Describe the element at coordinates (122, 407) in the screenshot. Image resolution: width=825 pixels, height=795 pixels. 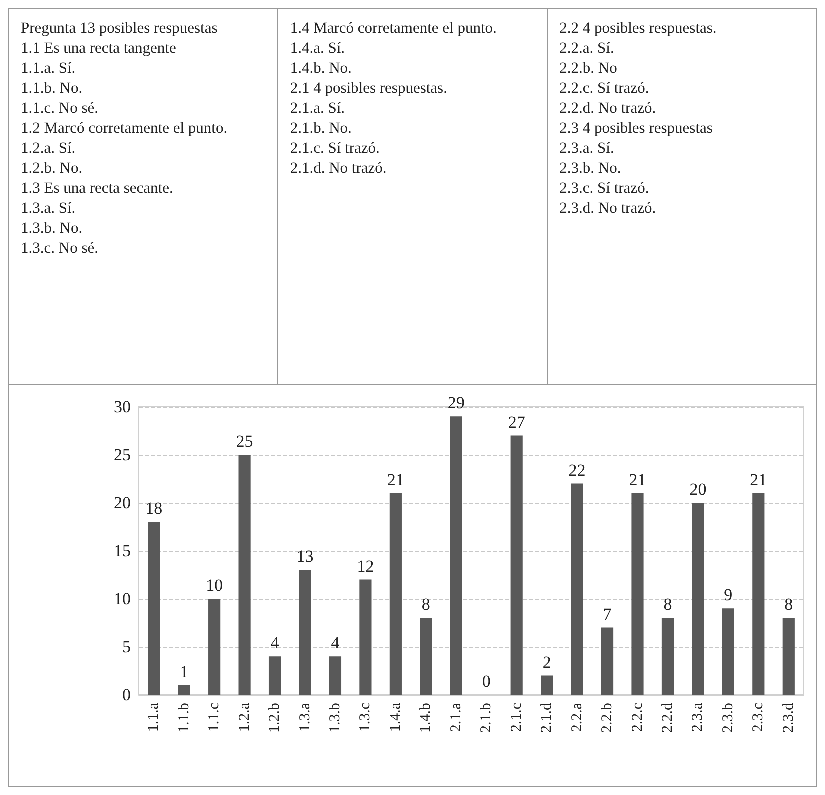
I see `y-tick-label: 30` at that location.